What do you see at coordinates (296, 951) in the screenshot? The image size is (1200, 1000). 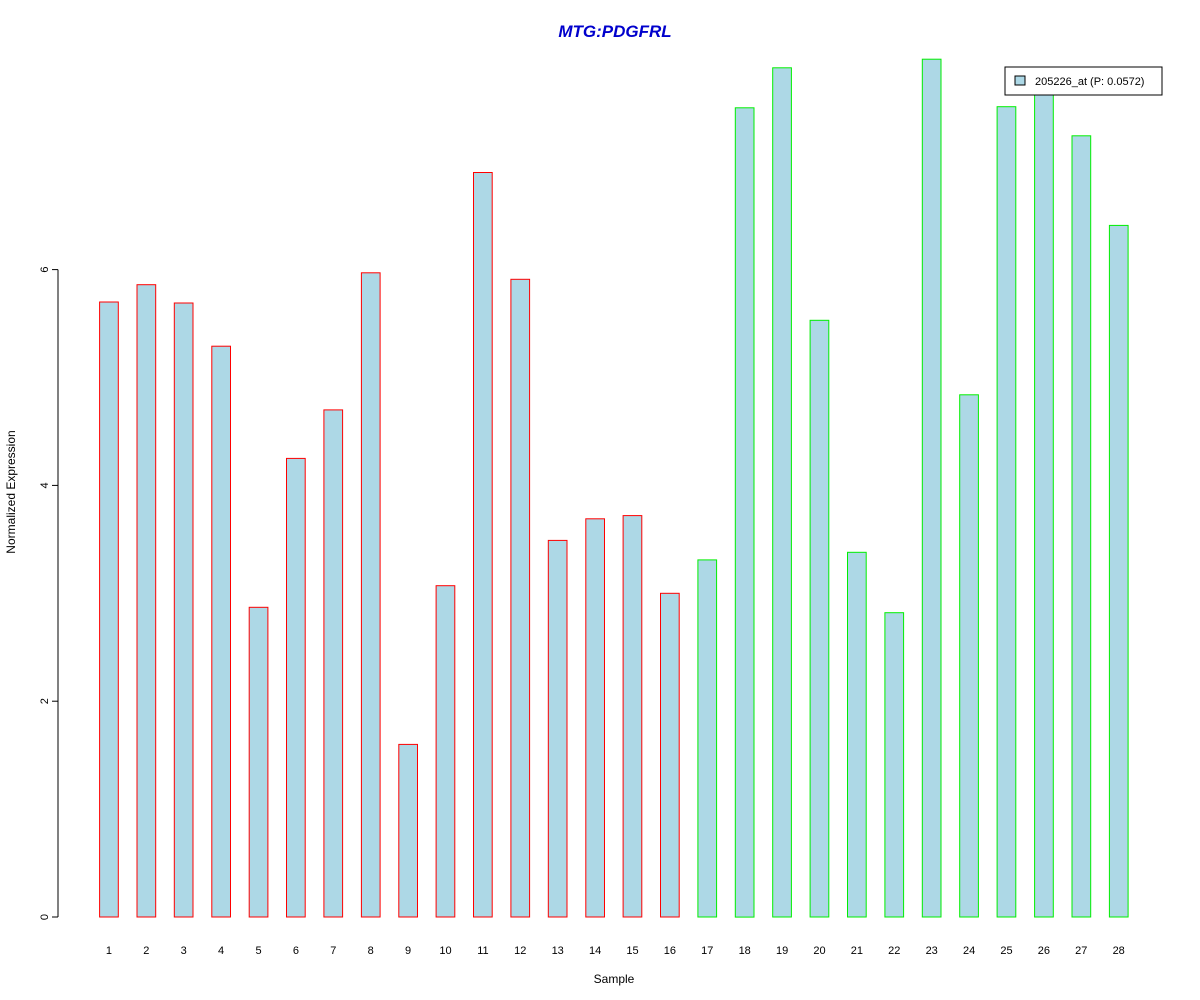 I see `x-tick-label: 6` at bounding box center [296, 951].